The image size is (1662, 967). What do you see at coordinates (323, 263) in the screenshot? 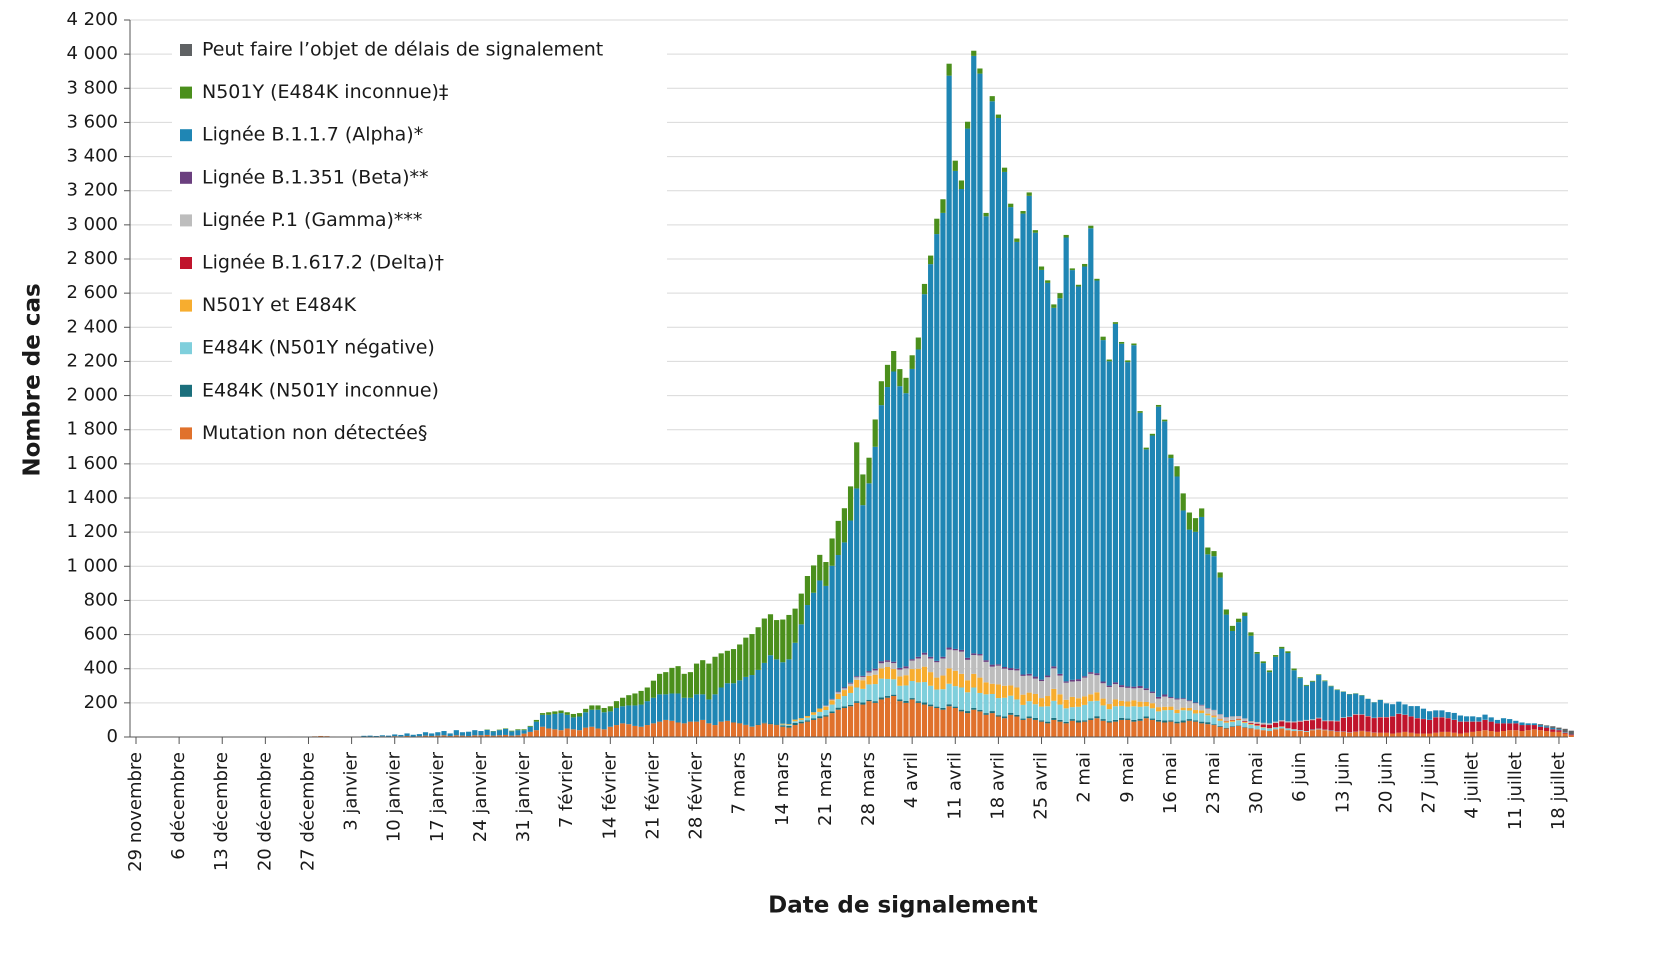
I see `legend-label: Lignée B.1.617.2 (Delta)†` at bounding box center [323, 263].